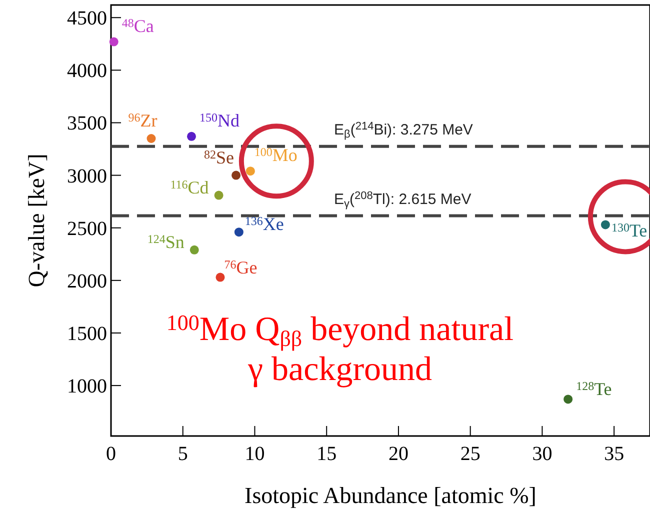  I want to click on y-tick-label: 1000, so click(87, 387).